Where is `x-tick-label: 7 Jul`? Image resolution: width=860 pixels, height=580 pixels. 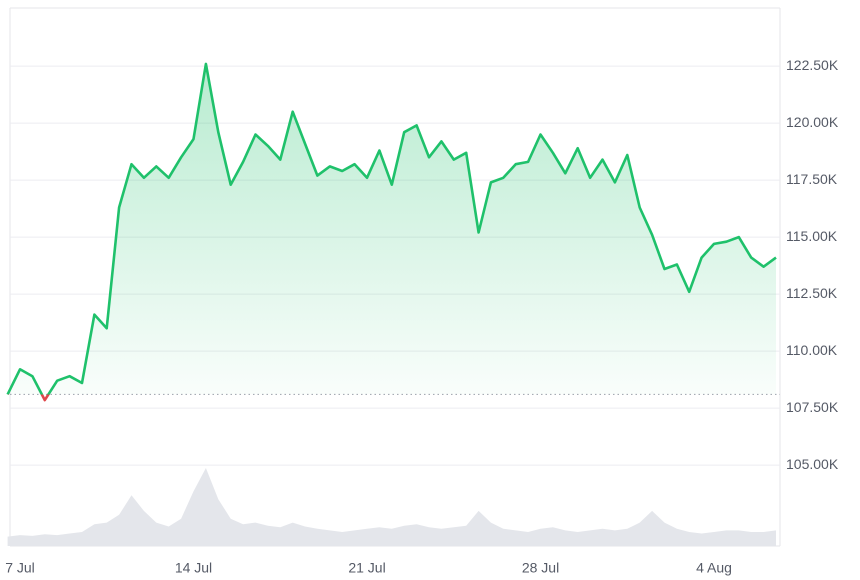
x-tick-label: 7 Jul is located at coordinates (20, 568).